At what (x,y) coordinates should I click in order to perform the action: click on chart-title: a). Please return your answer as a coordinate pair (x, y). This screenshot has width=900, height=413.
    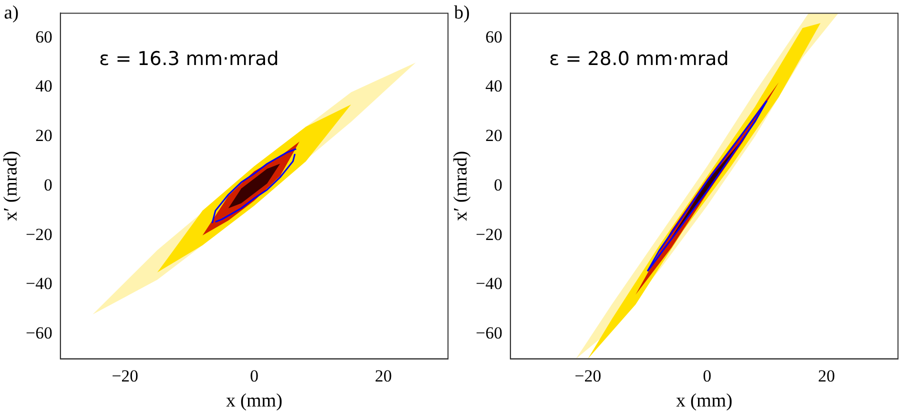
    Looking at the image, I should click on (11, 13).